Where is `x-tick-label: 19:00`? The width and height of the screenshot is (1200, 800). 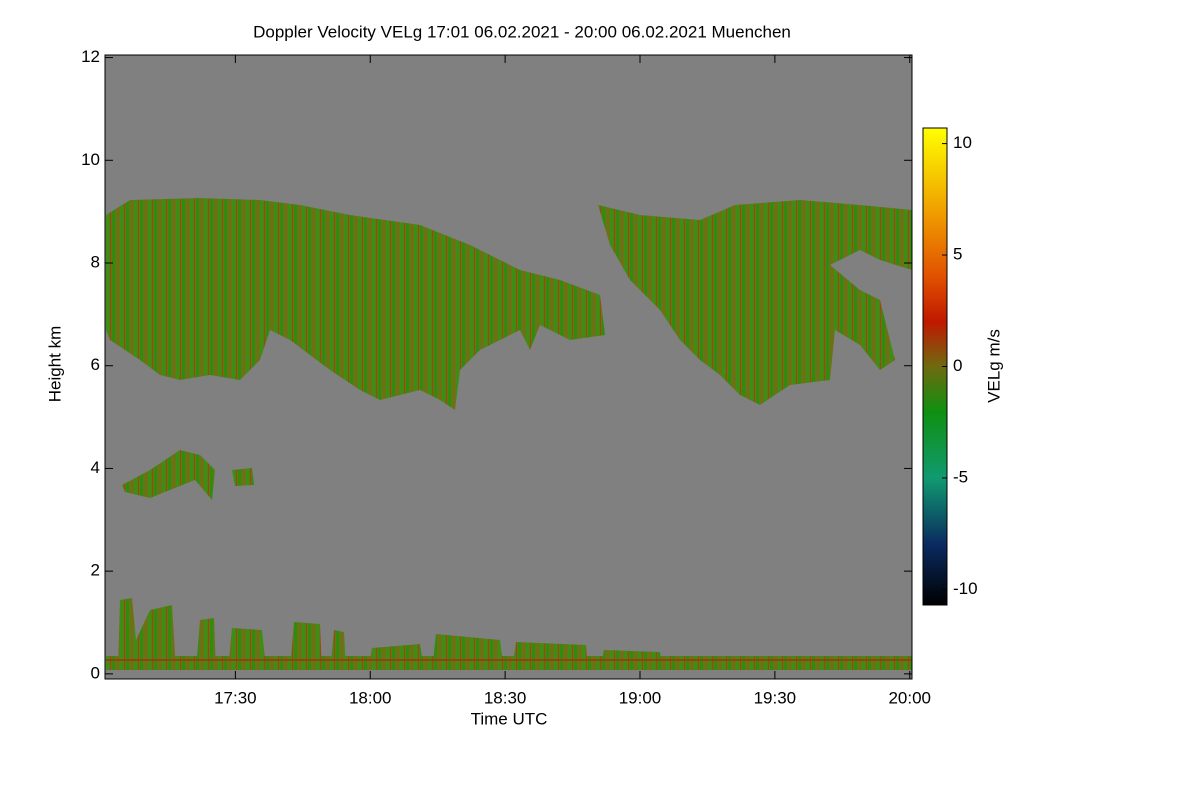 x-tick-label: 19:00 is located at coordinates (640, 697).